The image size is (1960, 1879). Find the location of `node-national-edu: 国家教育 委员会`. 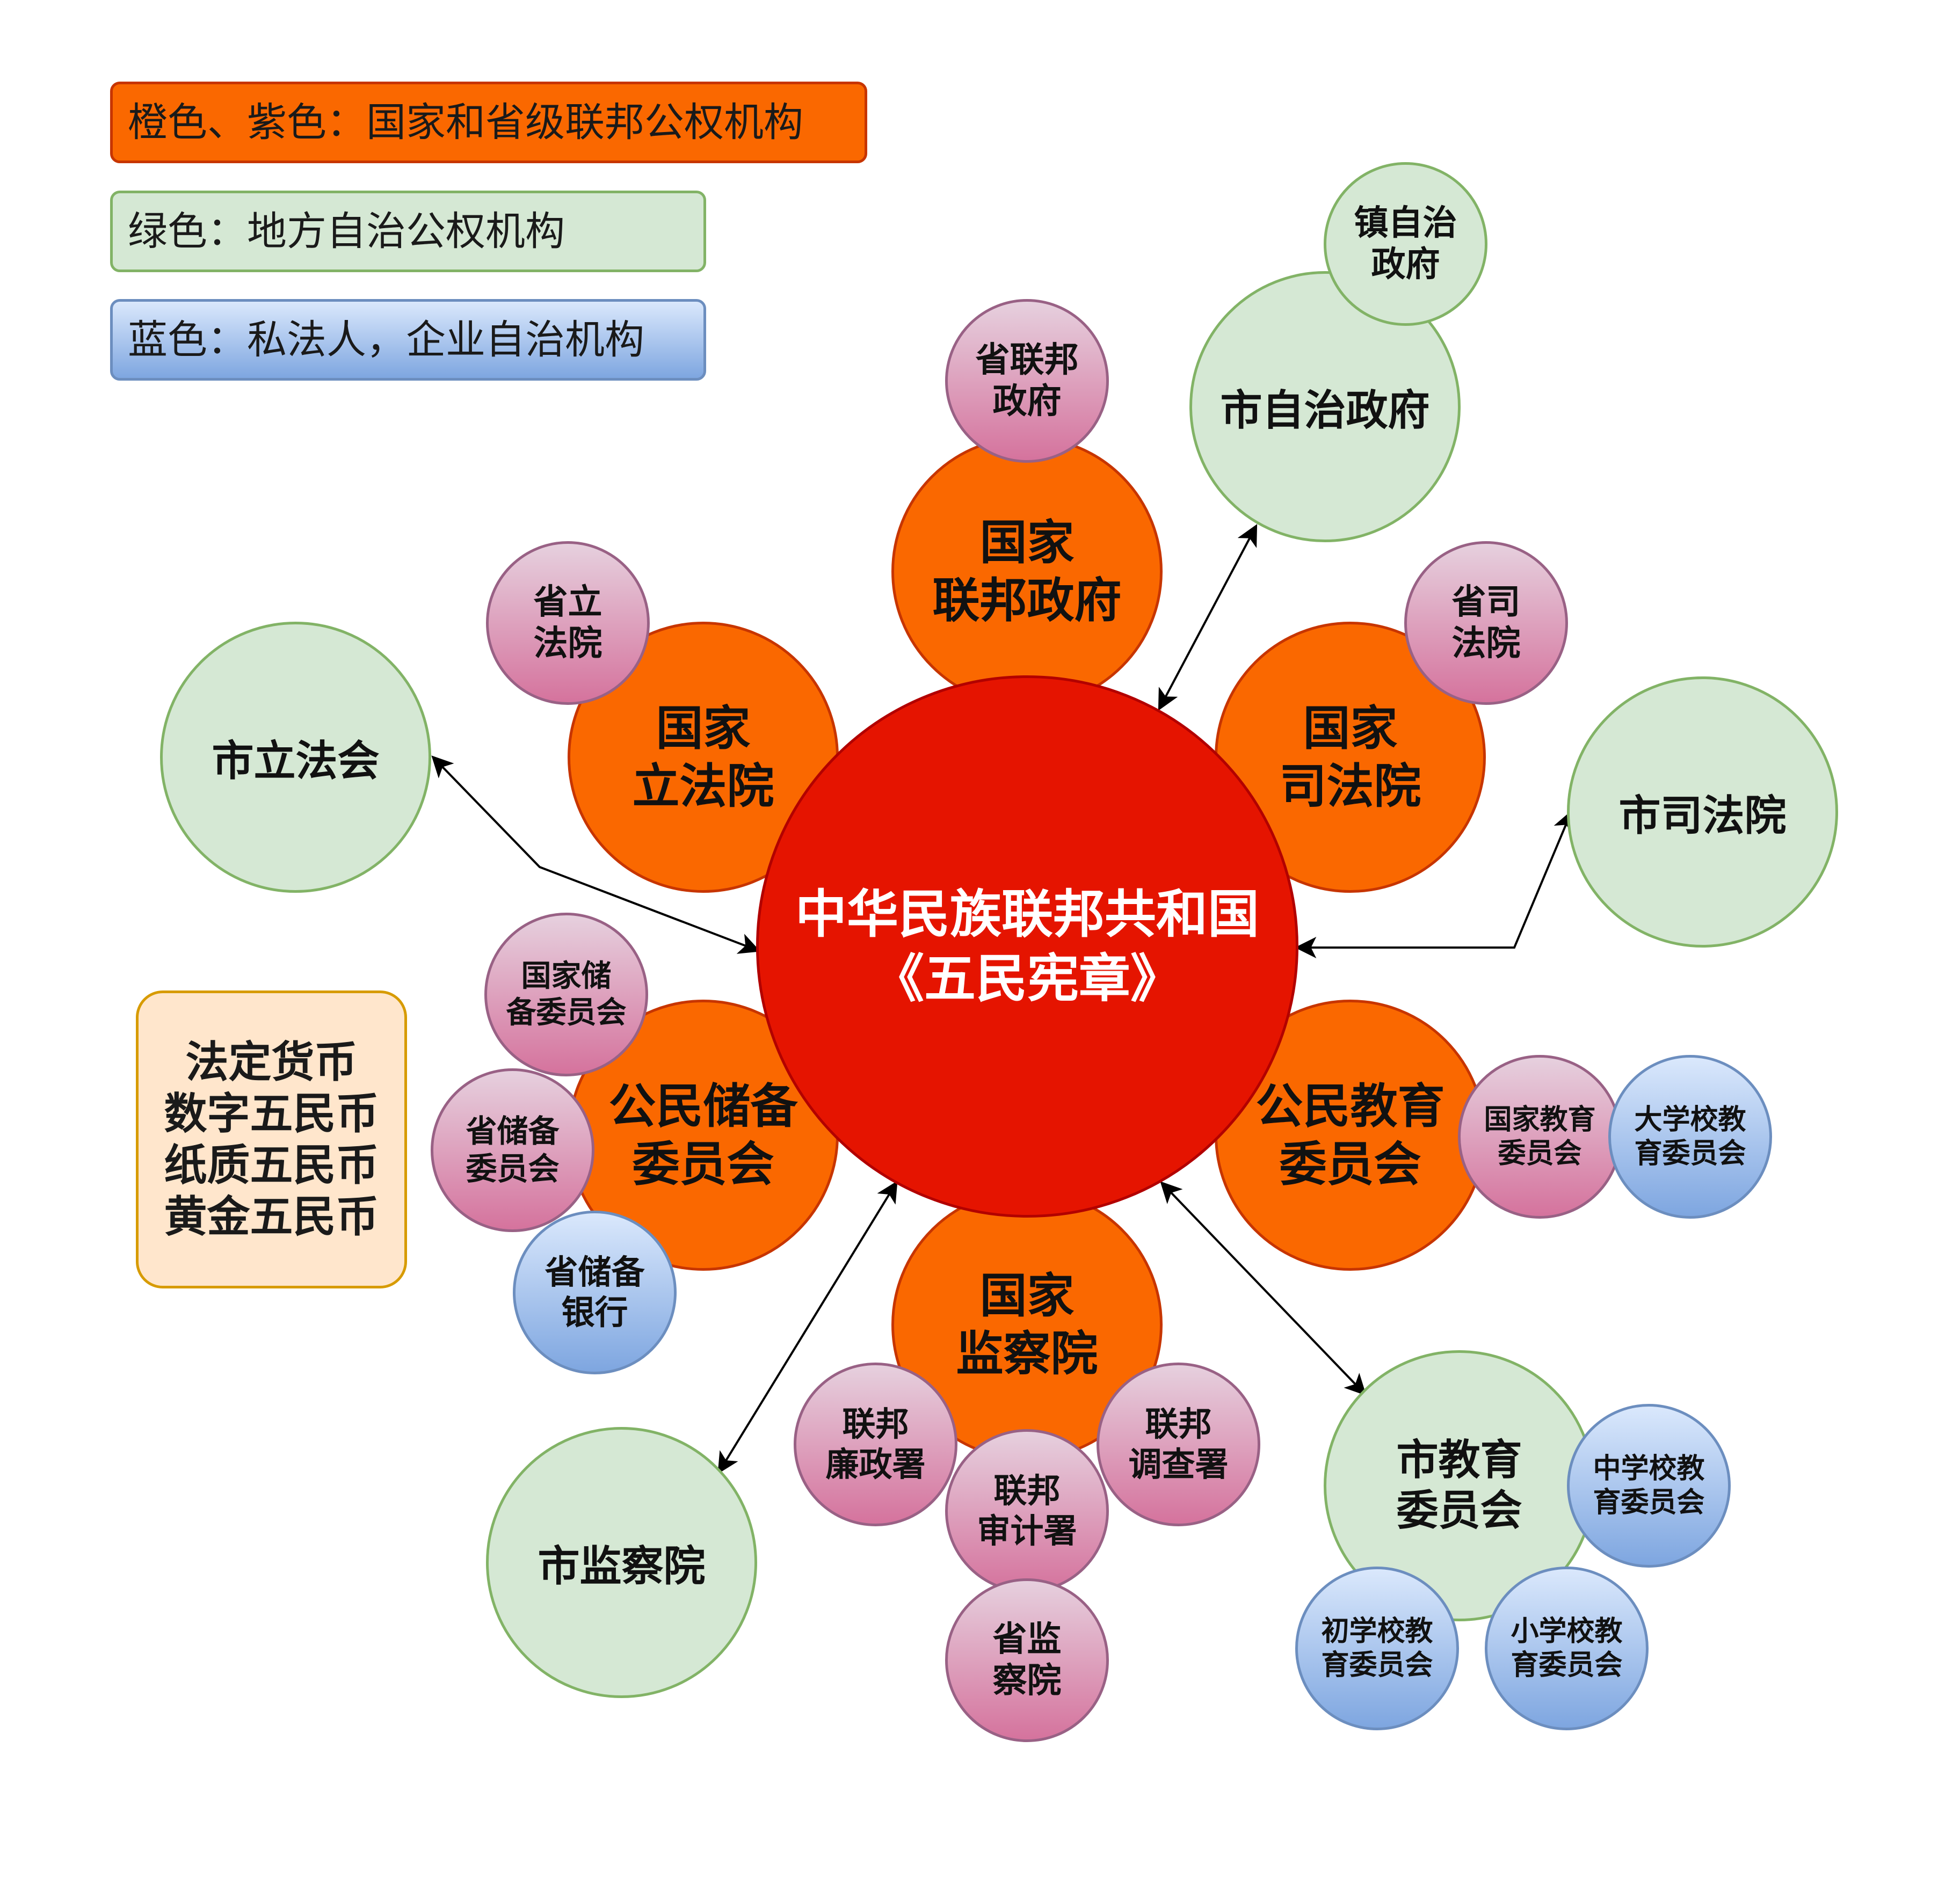

node-national-edu: 国家教育 委员会 is located at coordinates (1540, 1137).